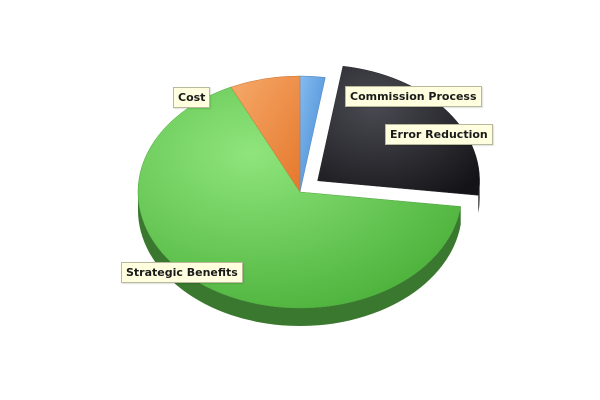 This screenshot has width=600, height=400. What do you see at coordinates (413, 96) in the screenshot?
I see `slice-label-commission-process: Commission Process` at bounding box center [413, 96].